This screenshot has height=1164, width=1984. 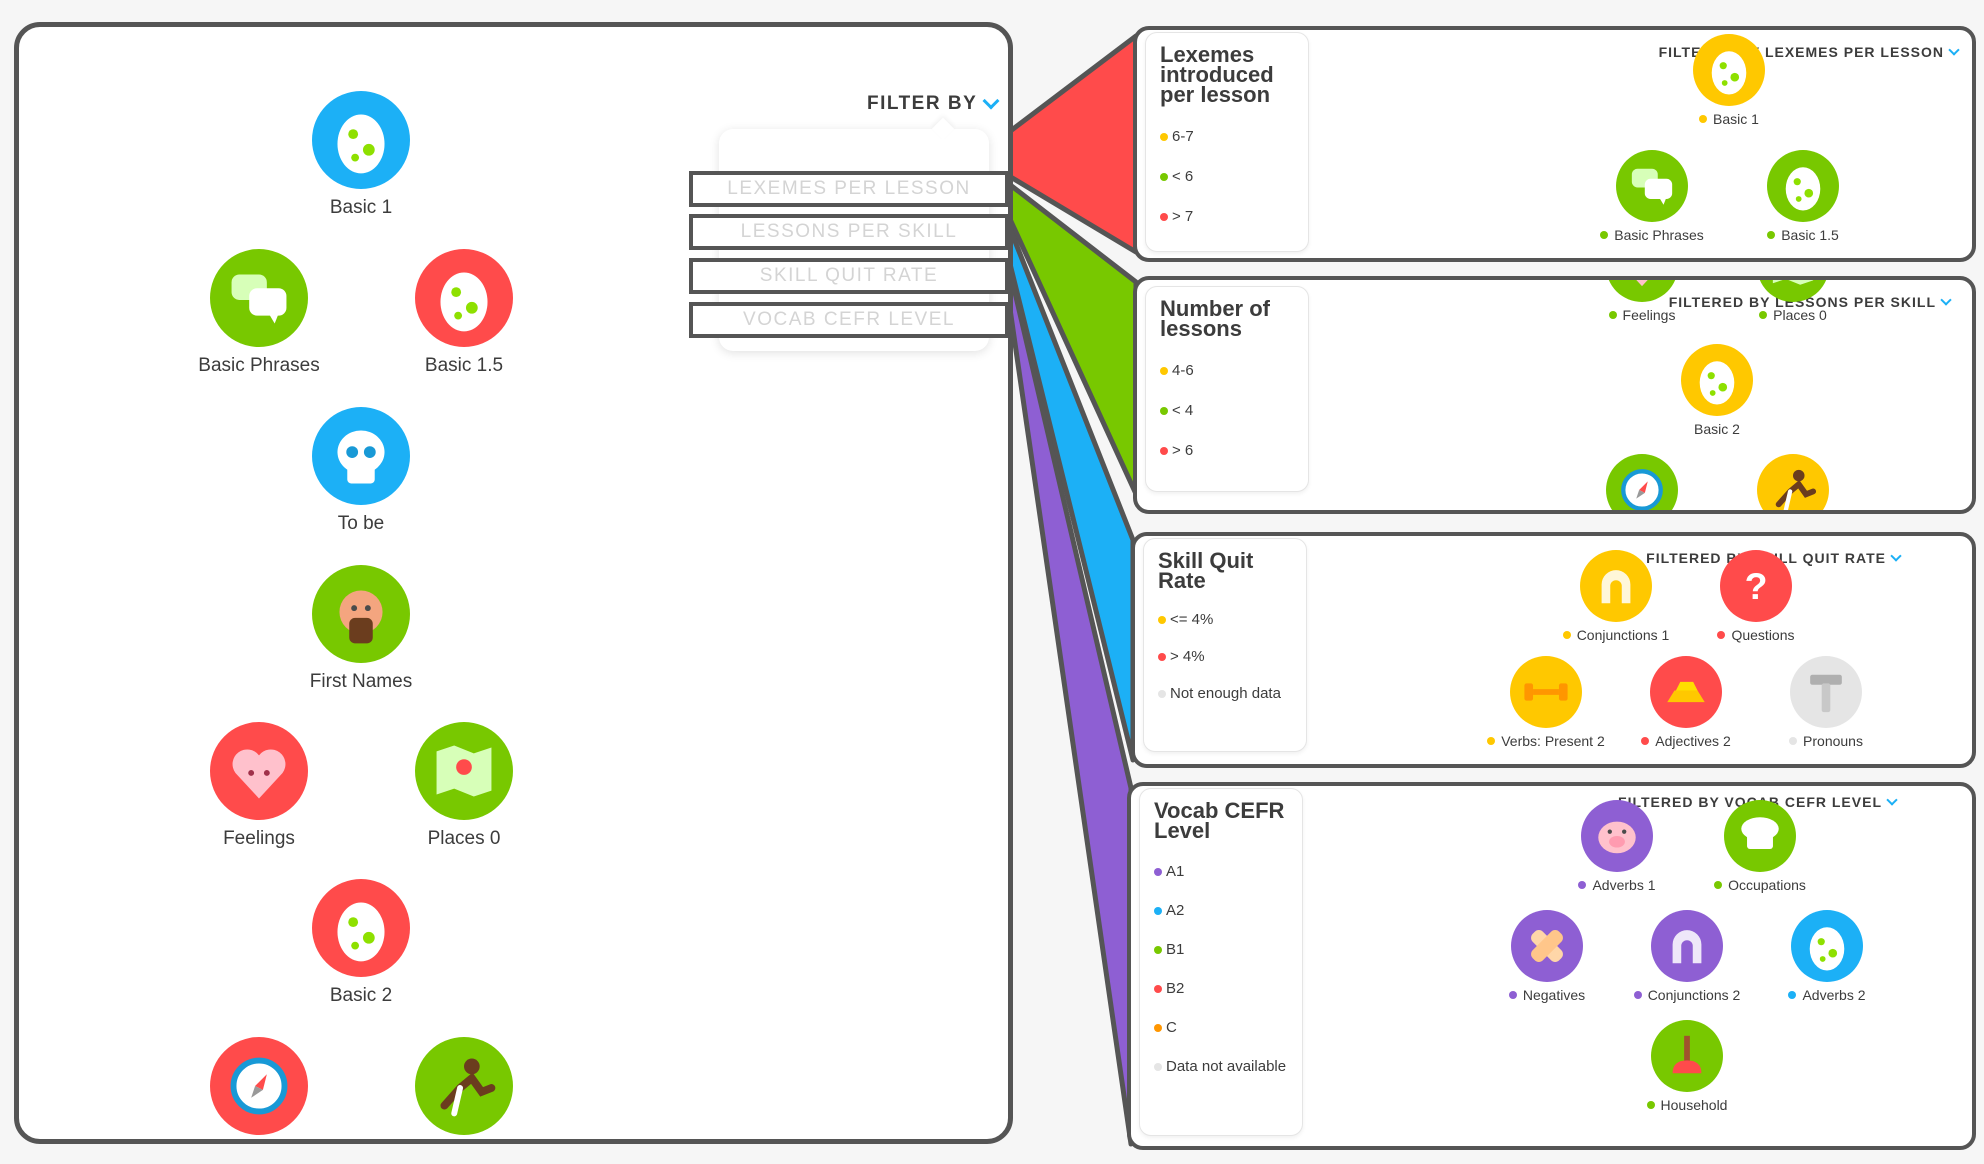 I want to click on speech-bubbles-icon, so click(x=259, y=299).